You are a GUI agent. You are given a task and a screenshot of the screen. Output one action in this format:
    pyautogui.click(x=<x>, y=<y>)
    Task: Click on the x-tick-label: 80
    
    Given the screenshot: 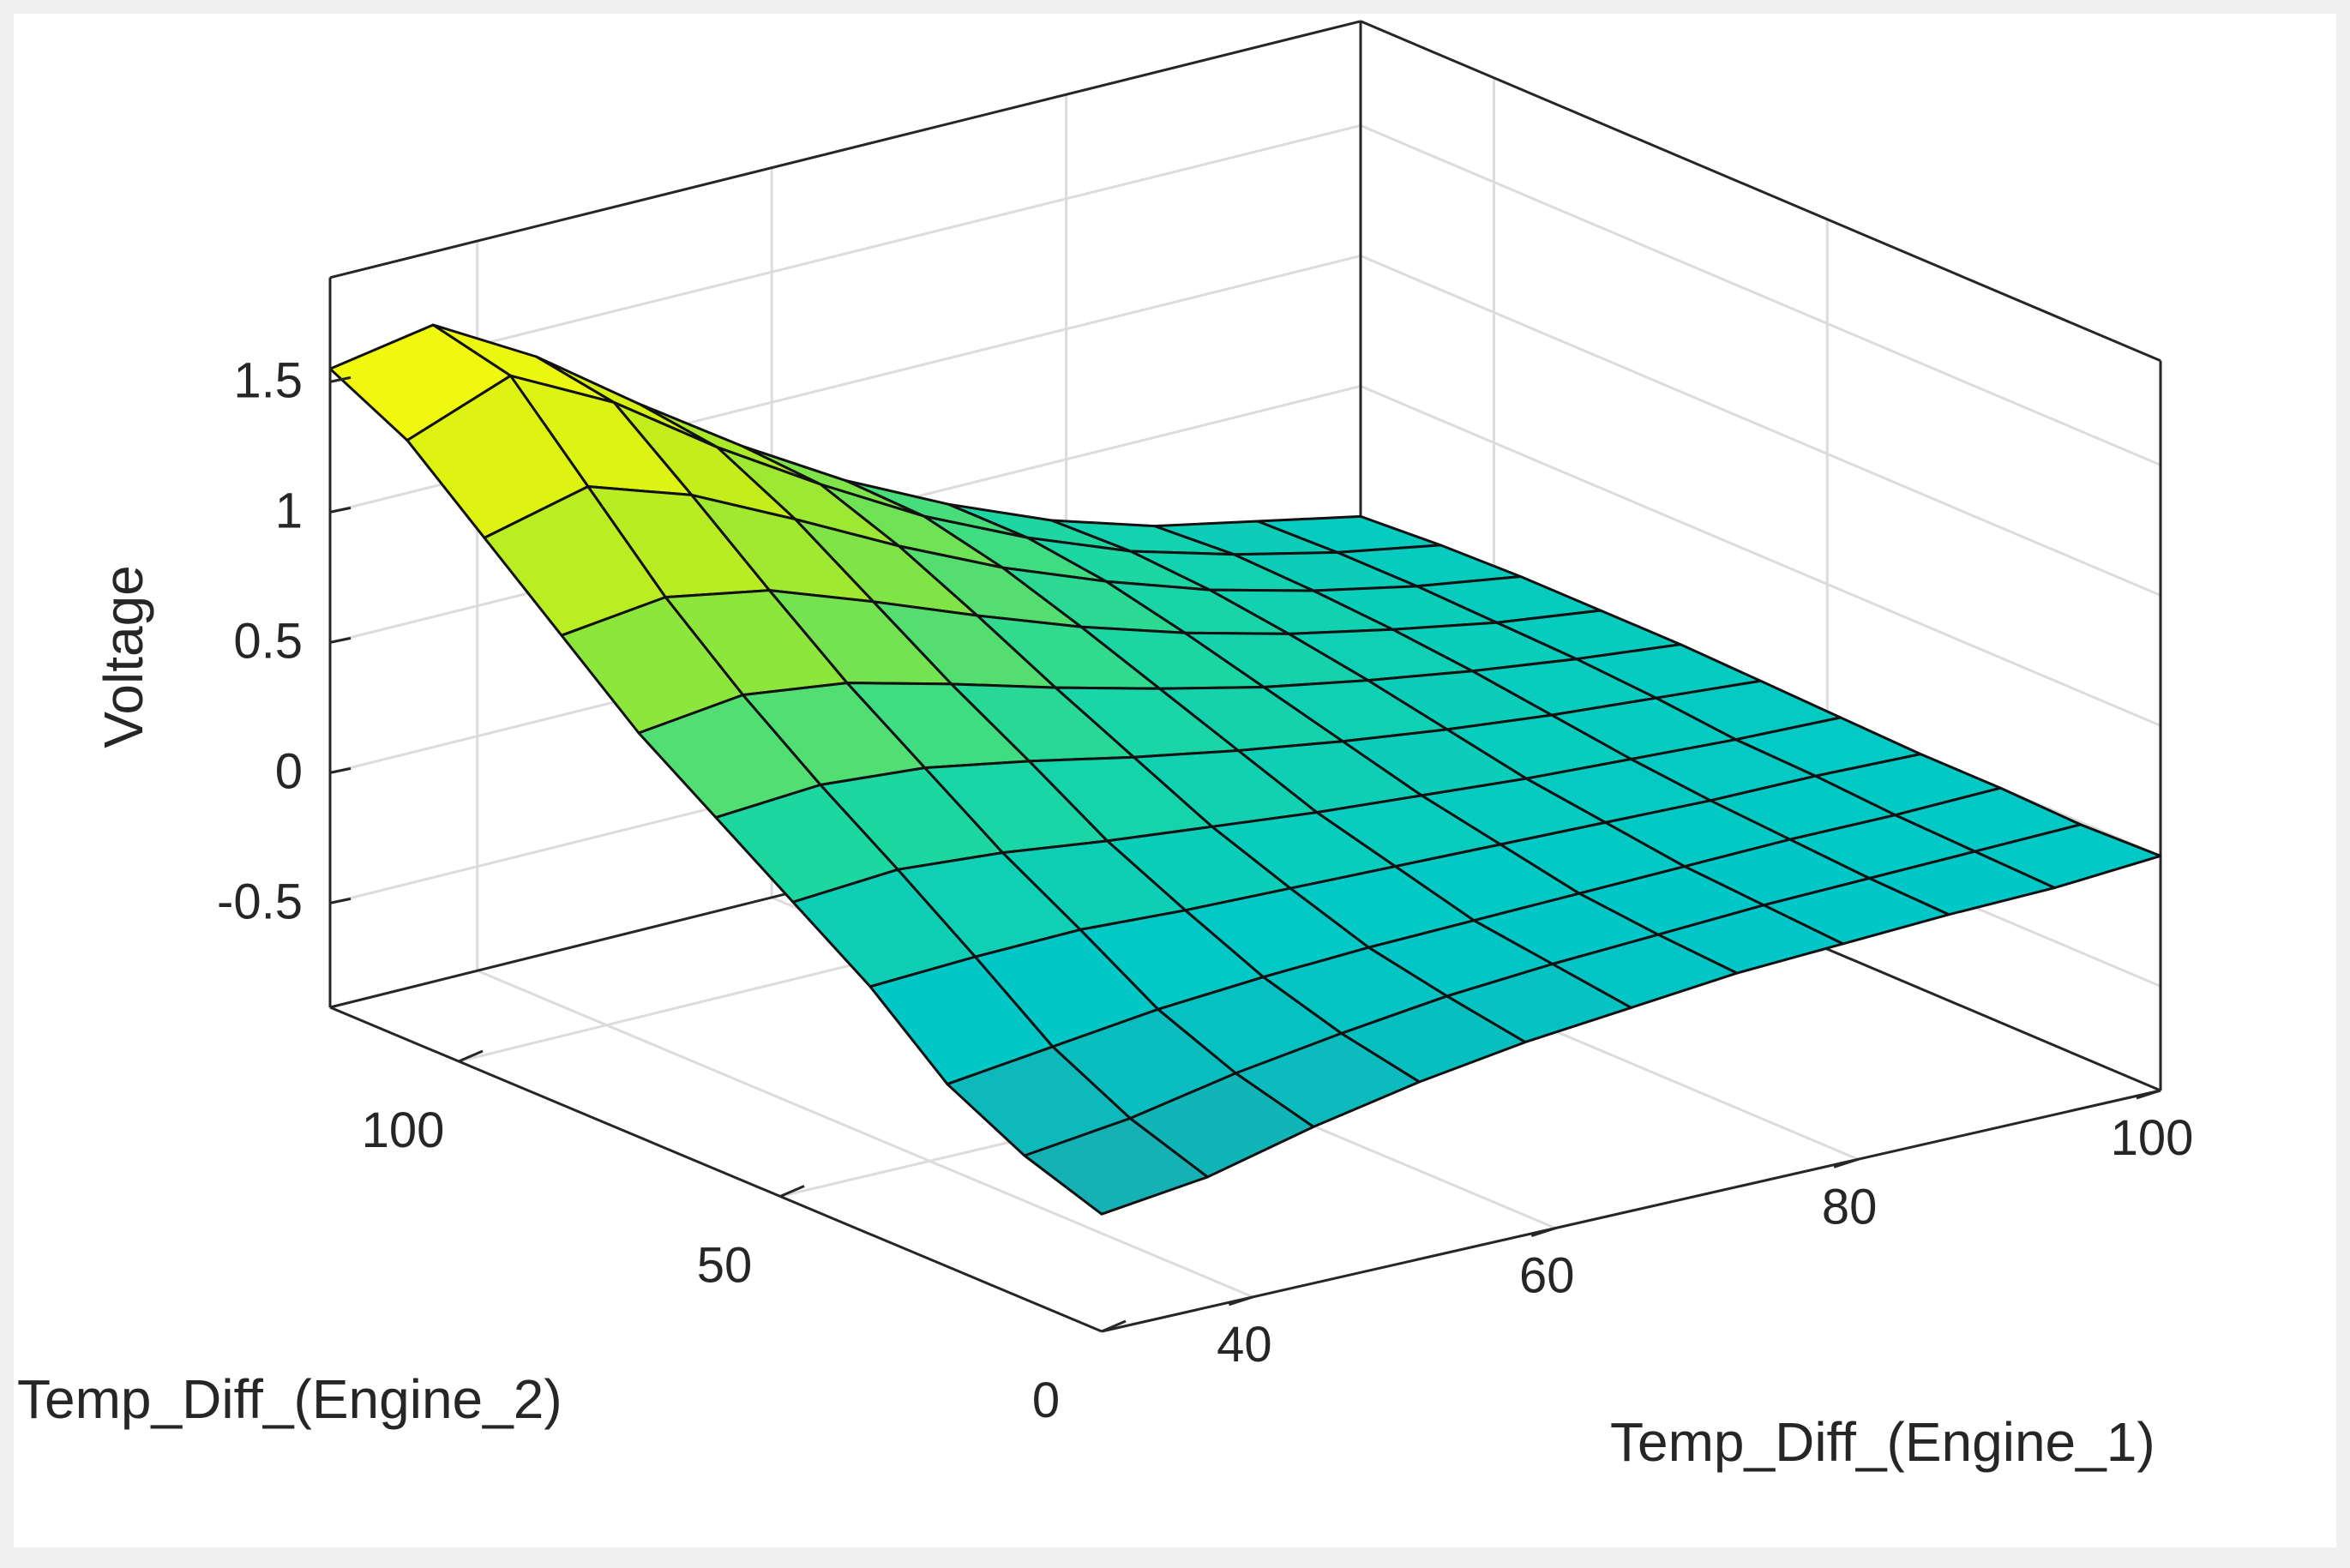 What is the action you would take?
    pyautogui.click(x=1850, y=1207)
    